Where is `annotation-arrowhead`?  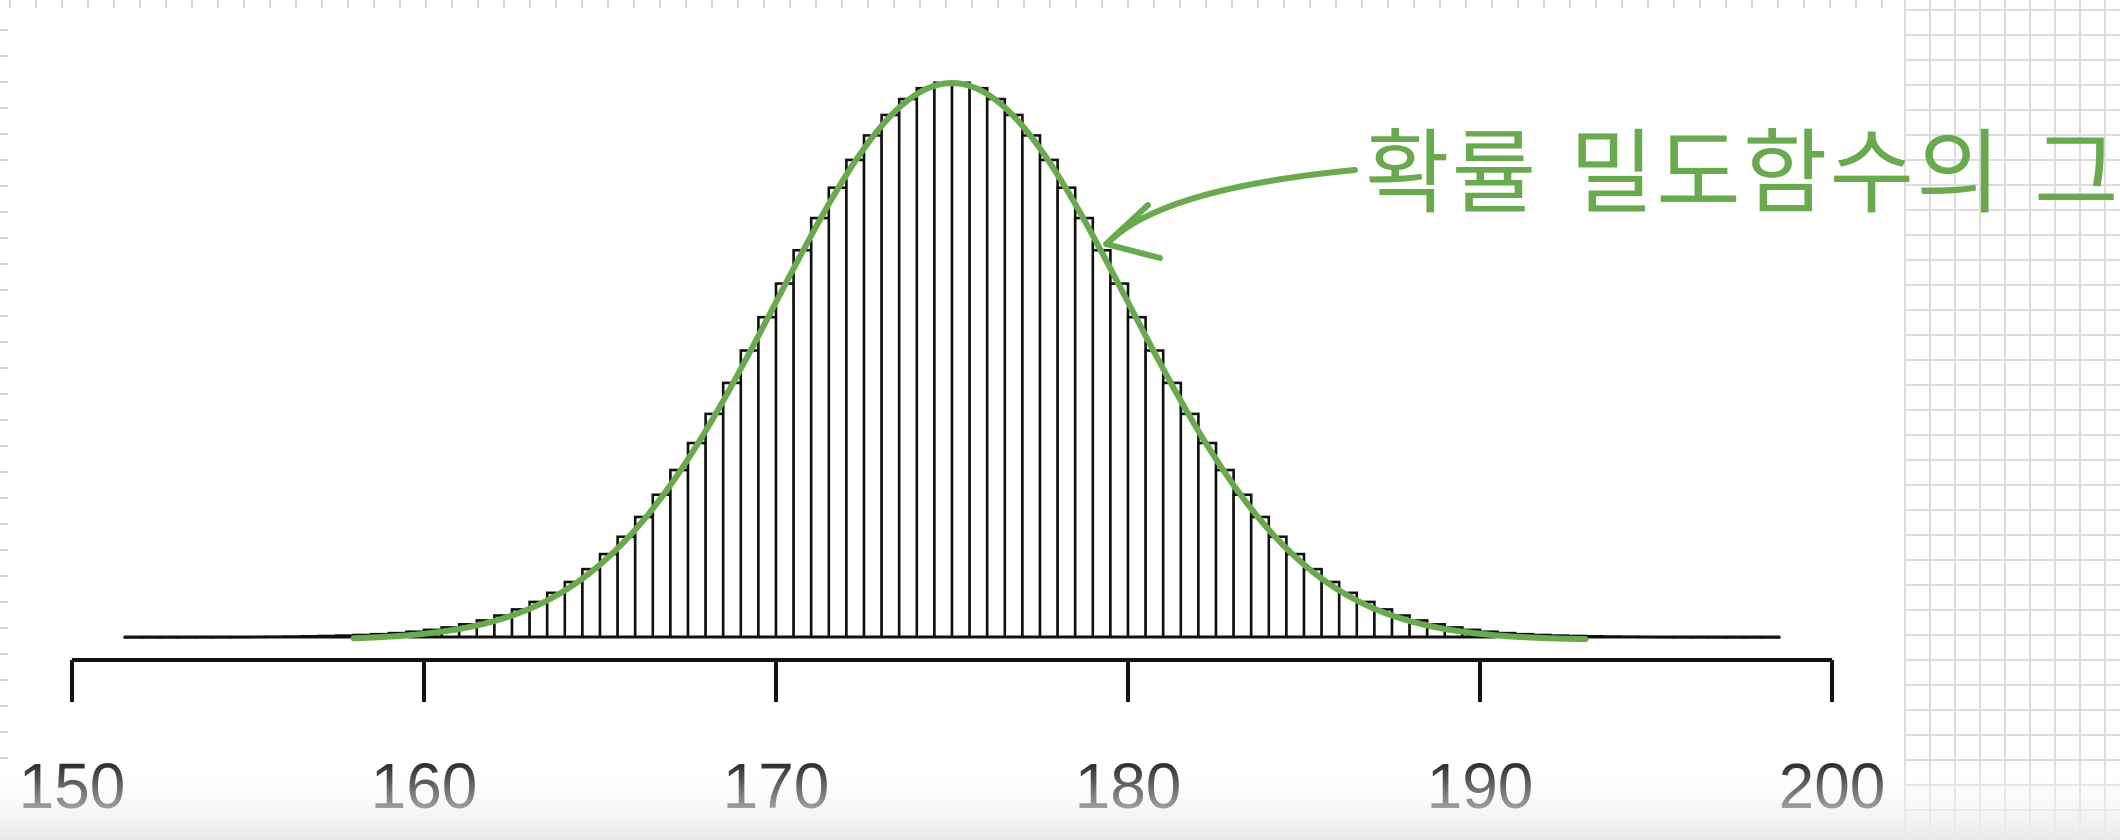 annotation-arrowhead is located at coordinates (1133, 231).